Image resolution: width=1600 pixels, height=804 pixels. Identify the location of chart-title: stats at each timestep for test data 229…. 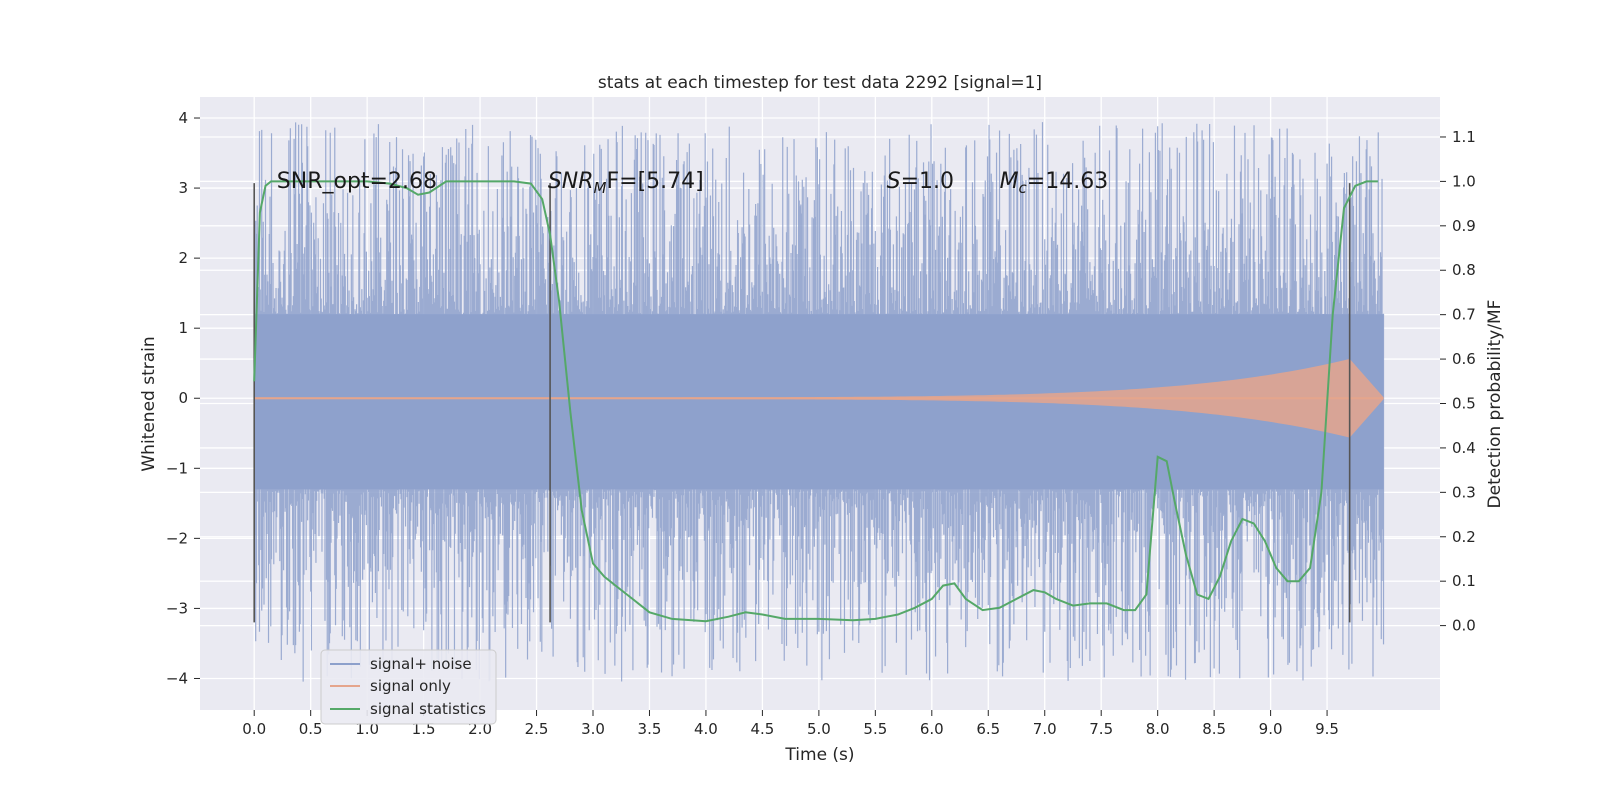
(820, 83).